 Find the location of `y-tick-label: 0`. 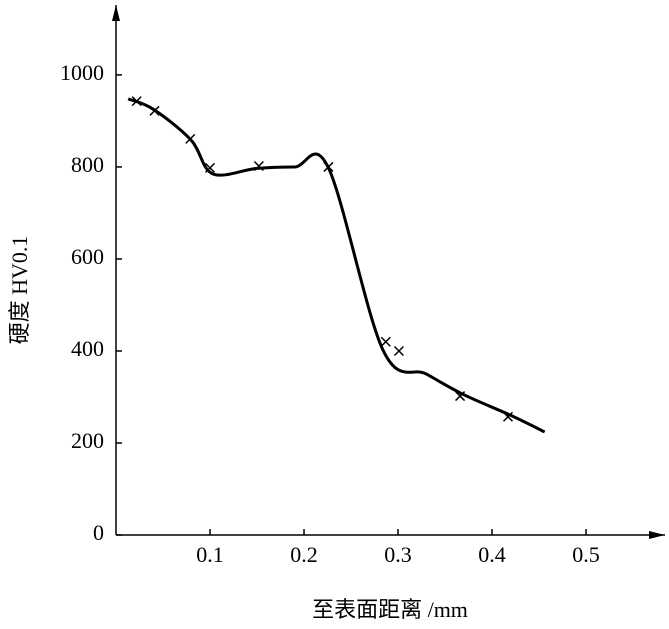

y-tick-label: 0 is located at coordinates (98, 532).